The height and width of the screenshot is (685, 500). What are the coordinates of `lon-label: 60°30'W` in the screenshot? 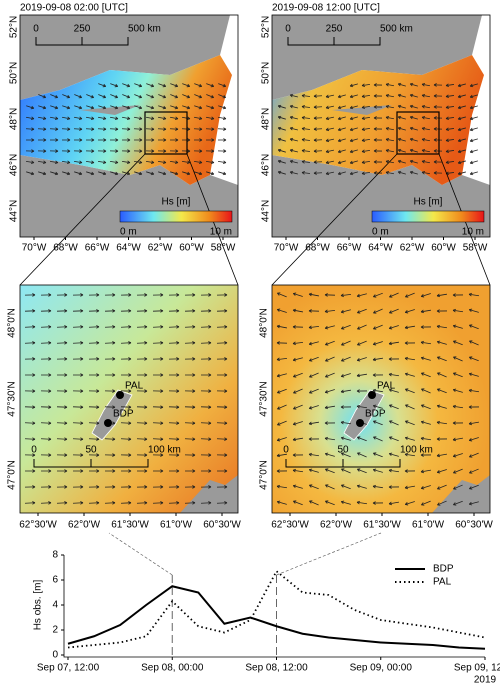 It's located at (222, 525).